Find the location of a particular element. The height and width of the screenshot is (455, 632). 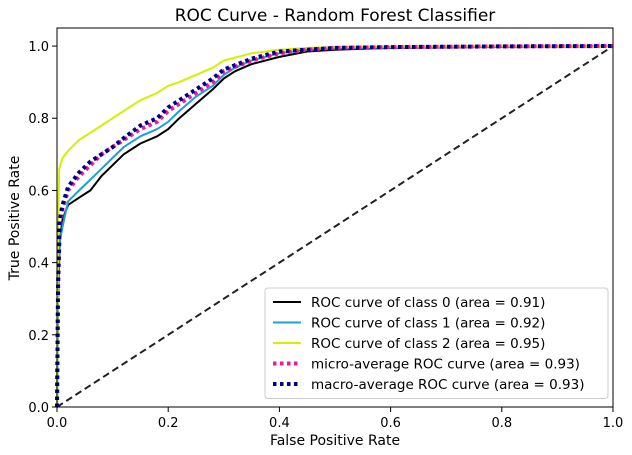

x-tick-label: 0.4 is located at coordinates (279, 423).